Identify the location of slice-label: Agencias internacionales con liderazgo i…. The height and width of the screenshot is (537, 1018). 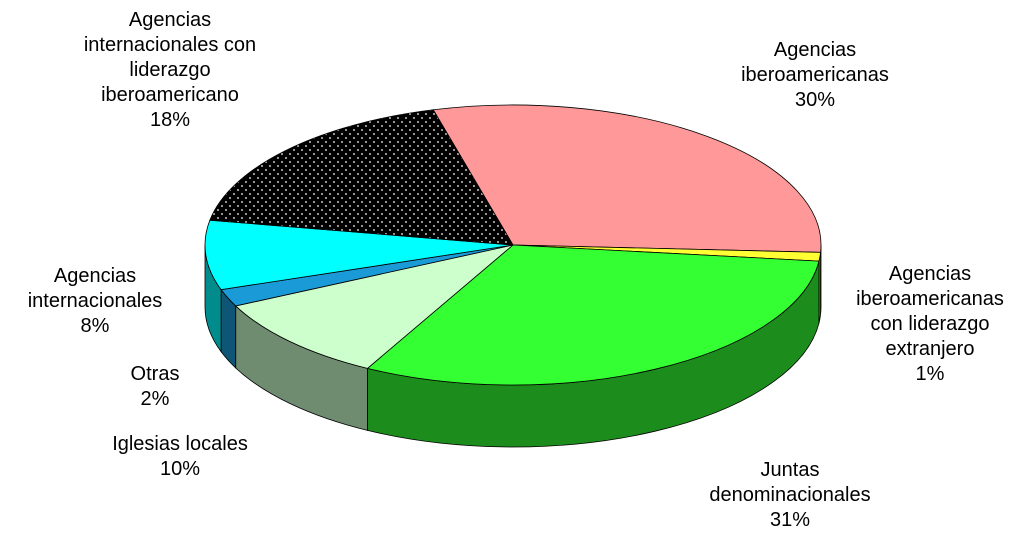
(170, 70).